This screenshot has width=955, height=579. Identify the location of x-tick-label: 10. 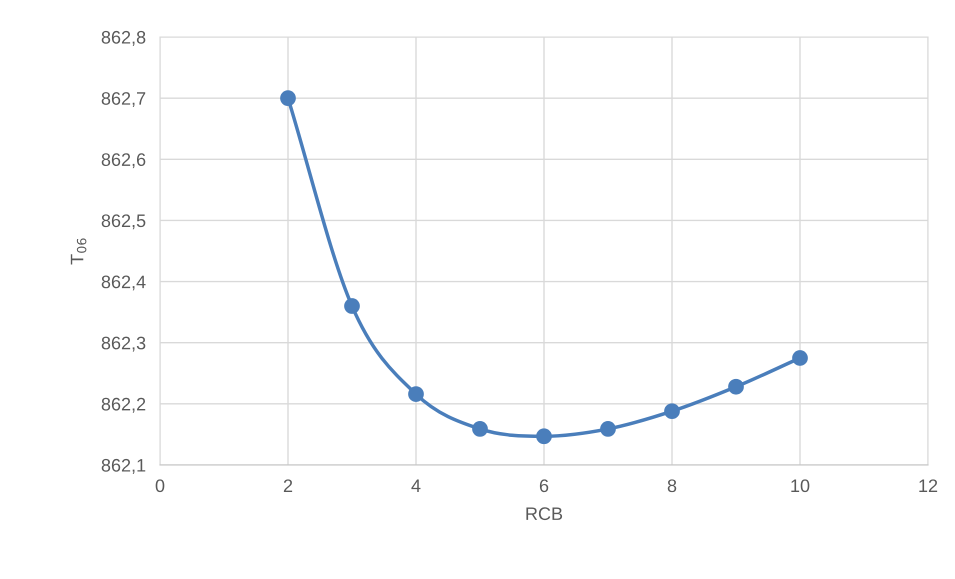
(800, 485).